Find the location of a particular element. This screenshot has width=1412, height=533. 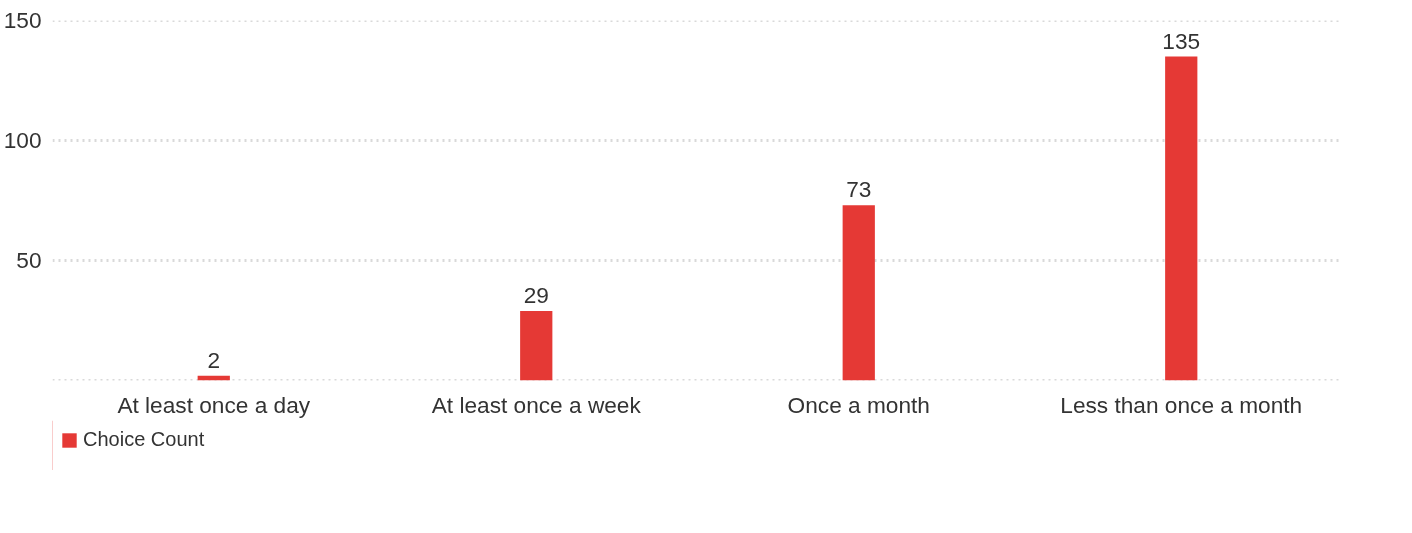

y-tick-label: 100 is located at coordinates (22, 140).